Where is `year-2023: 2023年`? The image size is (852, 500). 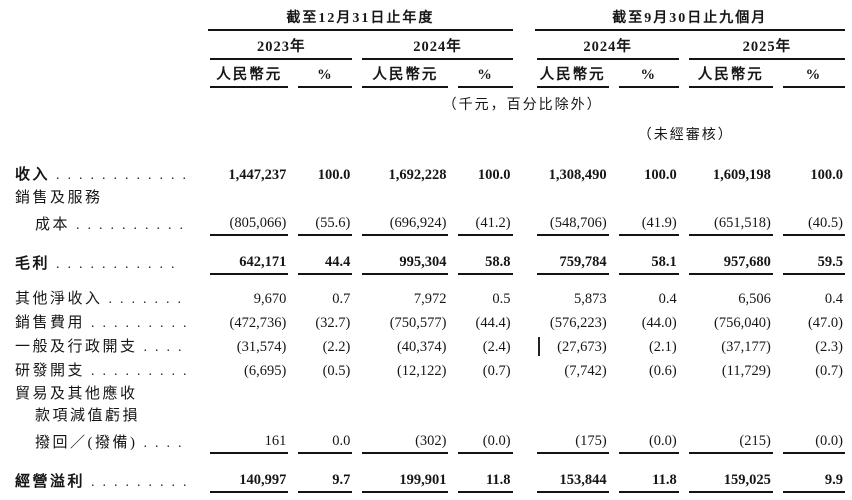
year-2023: 2023年 is located at coordinates (281, 48).